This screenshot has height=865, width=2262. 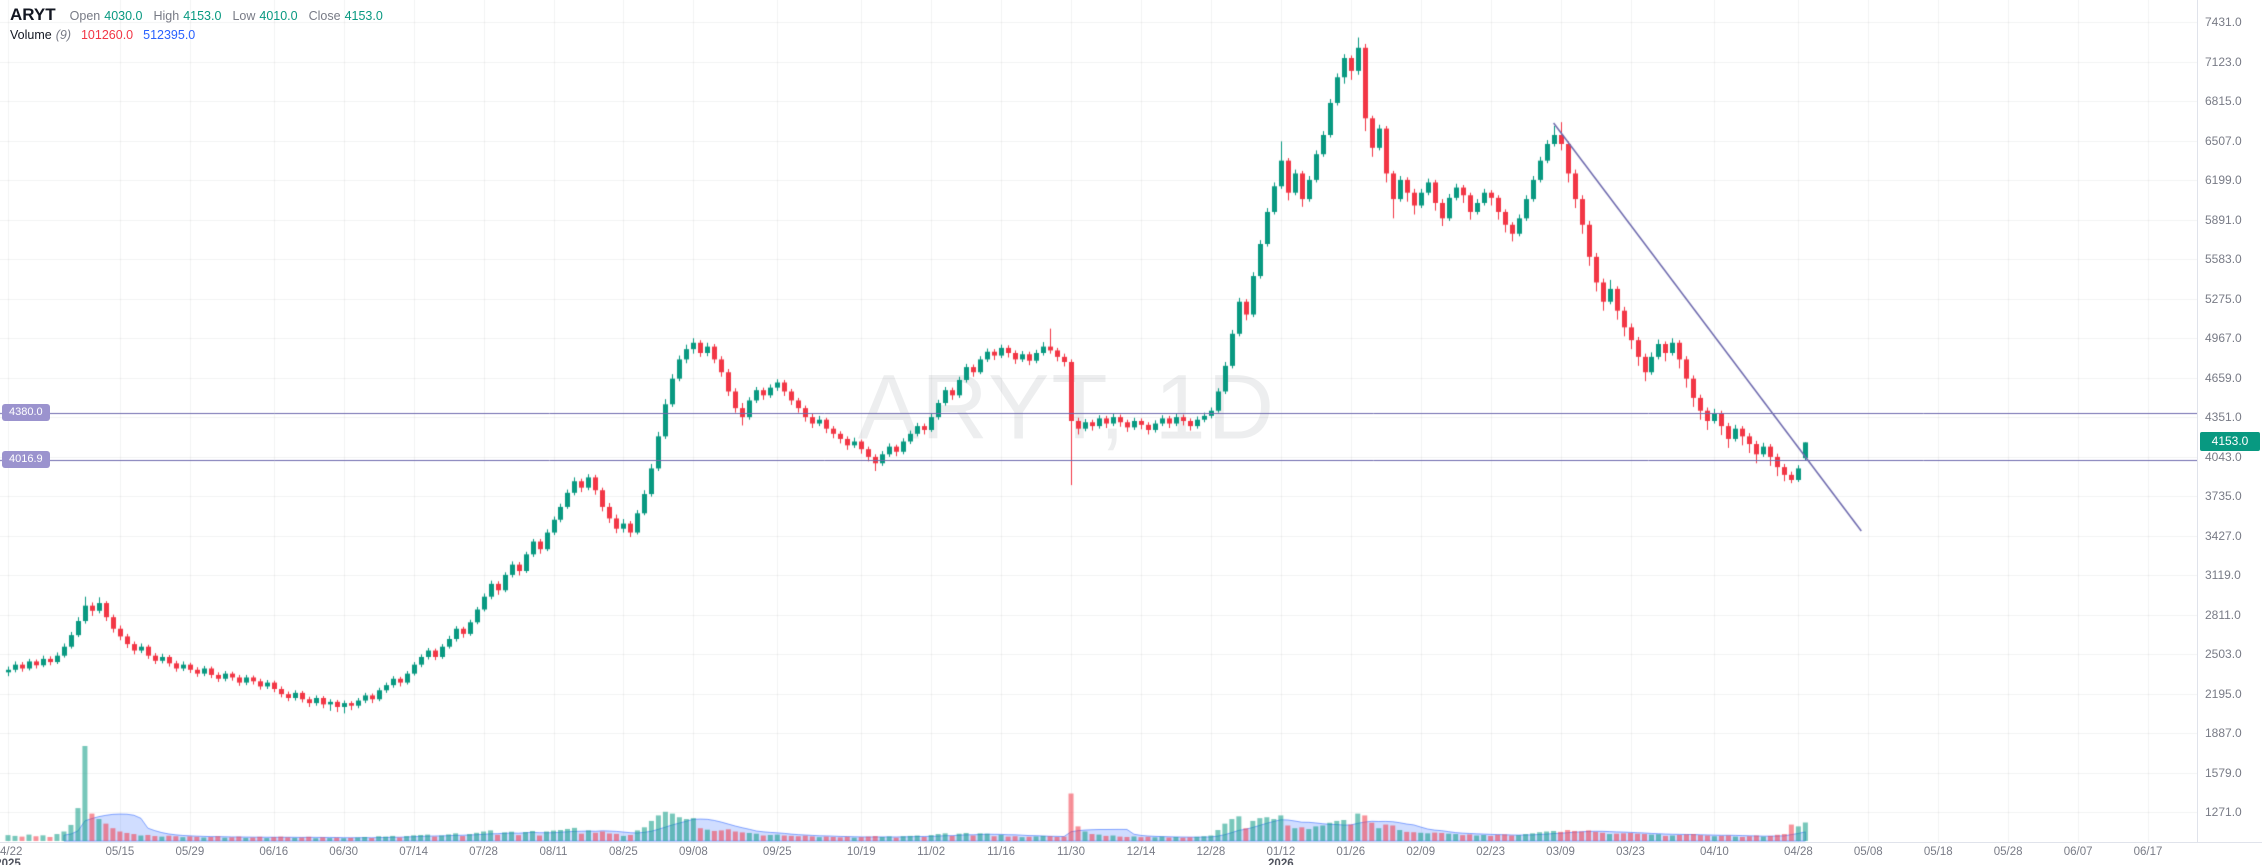 I want to click on time-tick-label: 01/12 2026, so click(x=1281, y=855).